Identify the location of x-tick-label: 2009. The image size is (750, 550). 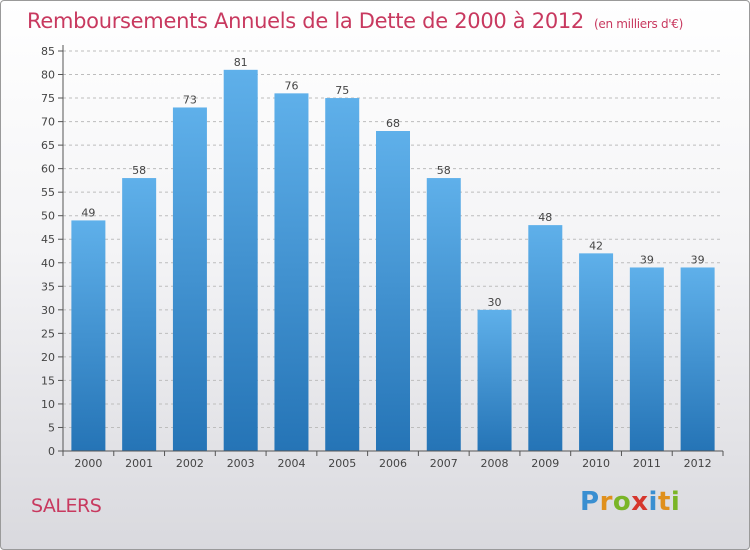
(545, 463).